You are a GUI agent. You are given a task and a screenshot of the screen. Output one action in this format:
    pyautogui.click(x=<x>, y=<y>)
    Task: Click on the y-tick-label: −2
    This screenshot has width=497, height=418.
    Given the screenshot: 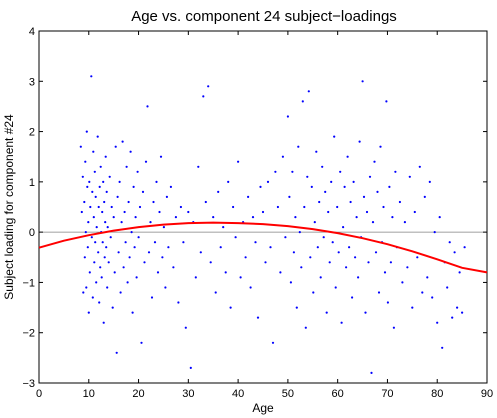 What is the action you would take?
    pyautogui.click(x=28, y=334)
    